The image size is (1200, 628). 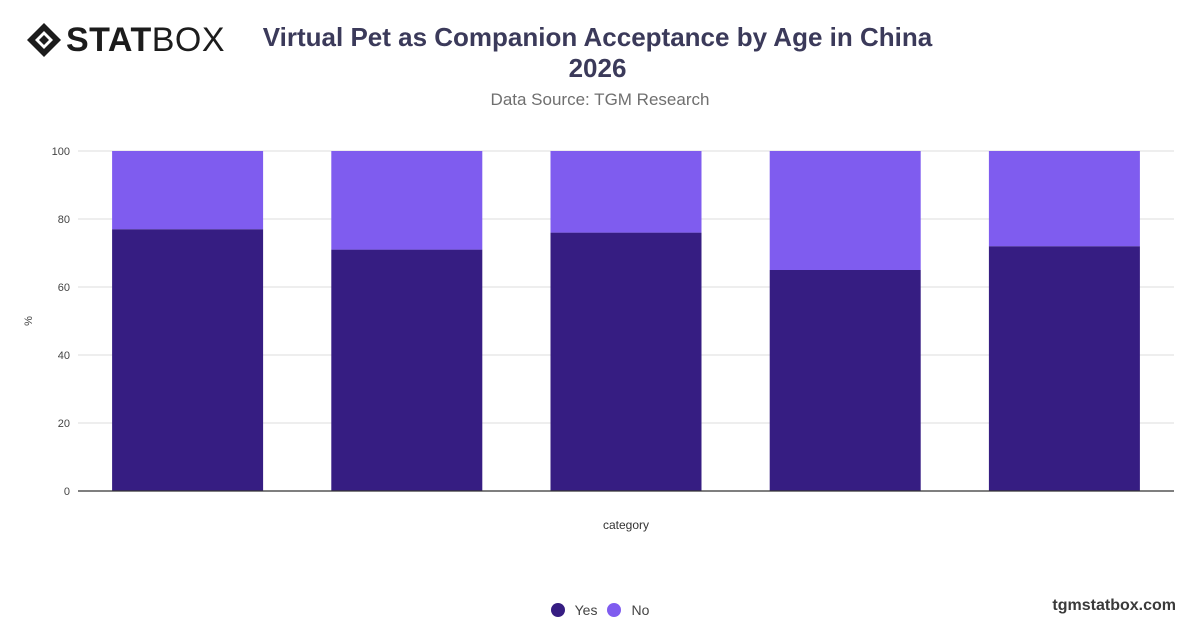 What do you see at coordinates (628, 610) in the screenshot?
I see `legend-item-no: No` at bounding box center [628, 610].